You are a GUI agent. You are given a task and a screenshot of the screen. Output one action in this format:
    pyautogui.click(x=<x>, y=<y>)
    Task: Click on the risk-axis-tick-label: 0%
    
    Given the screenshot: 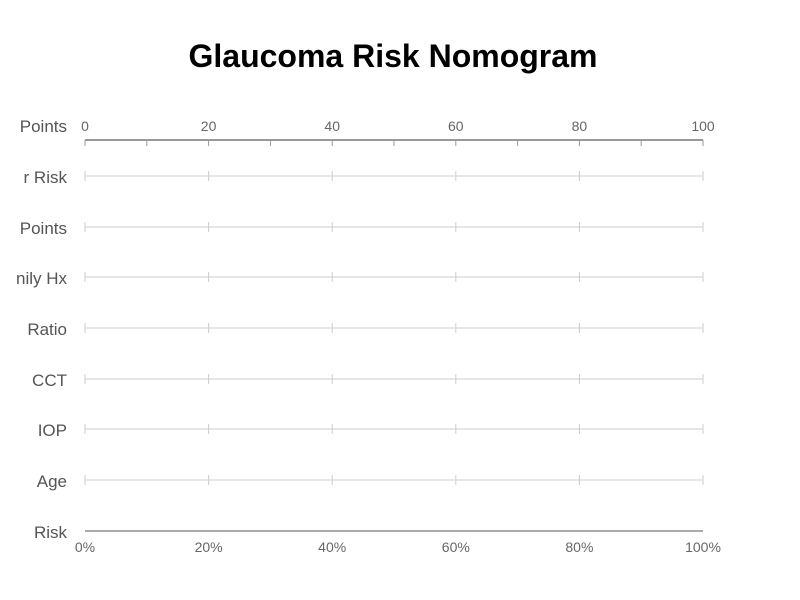 What is the action you would take?
    pyautogui.click(x=85, y=547)
    